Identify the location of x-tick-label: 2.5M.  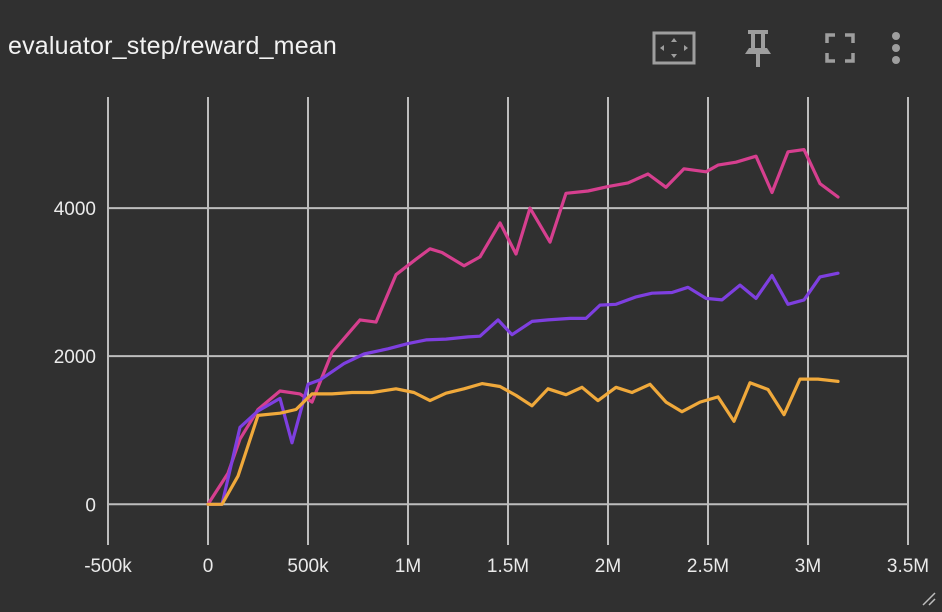
(708, 566).